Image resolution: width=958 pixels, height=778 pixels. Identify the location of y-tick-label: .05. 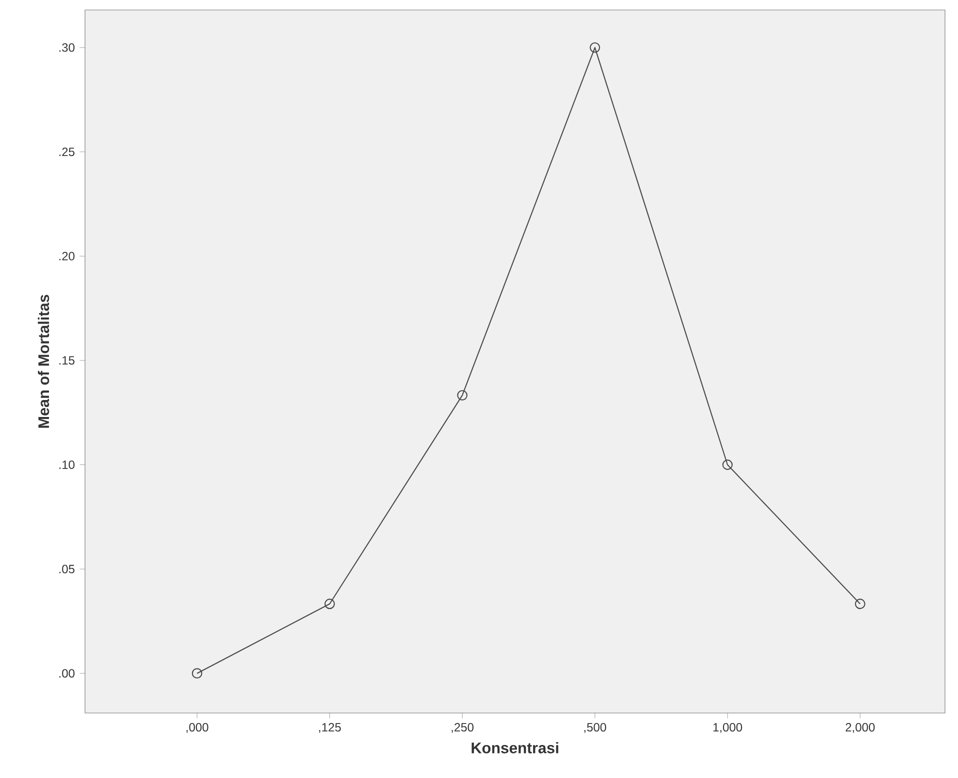
(66, 569).